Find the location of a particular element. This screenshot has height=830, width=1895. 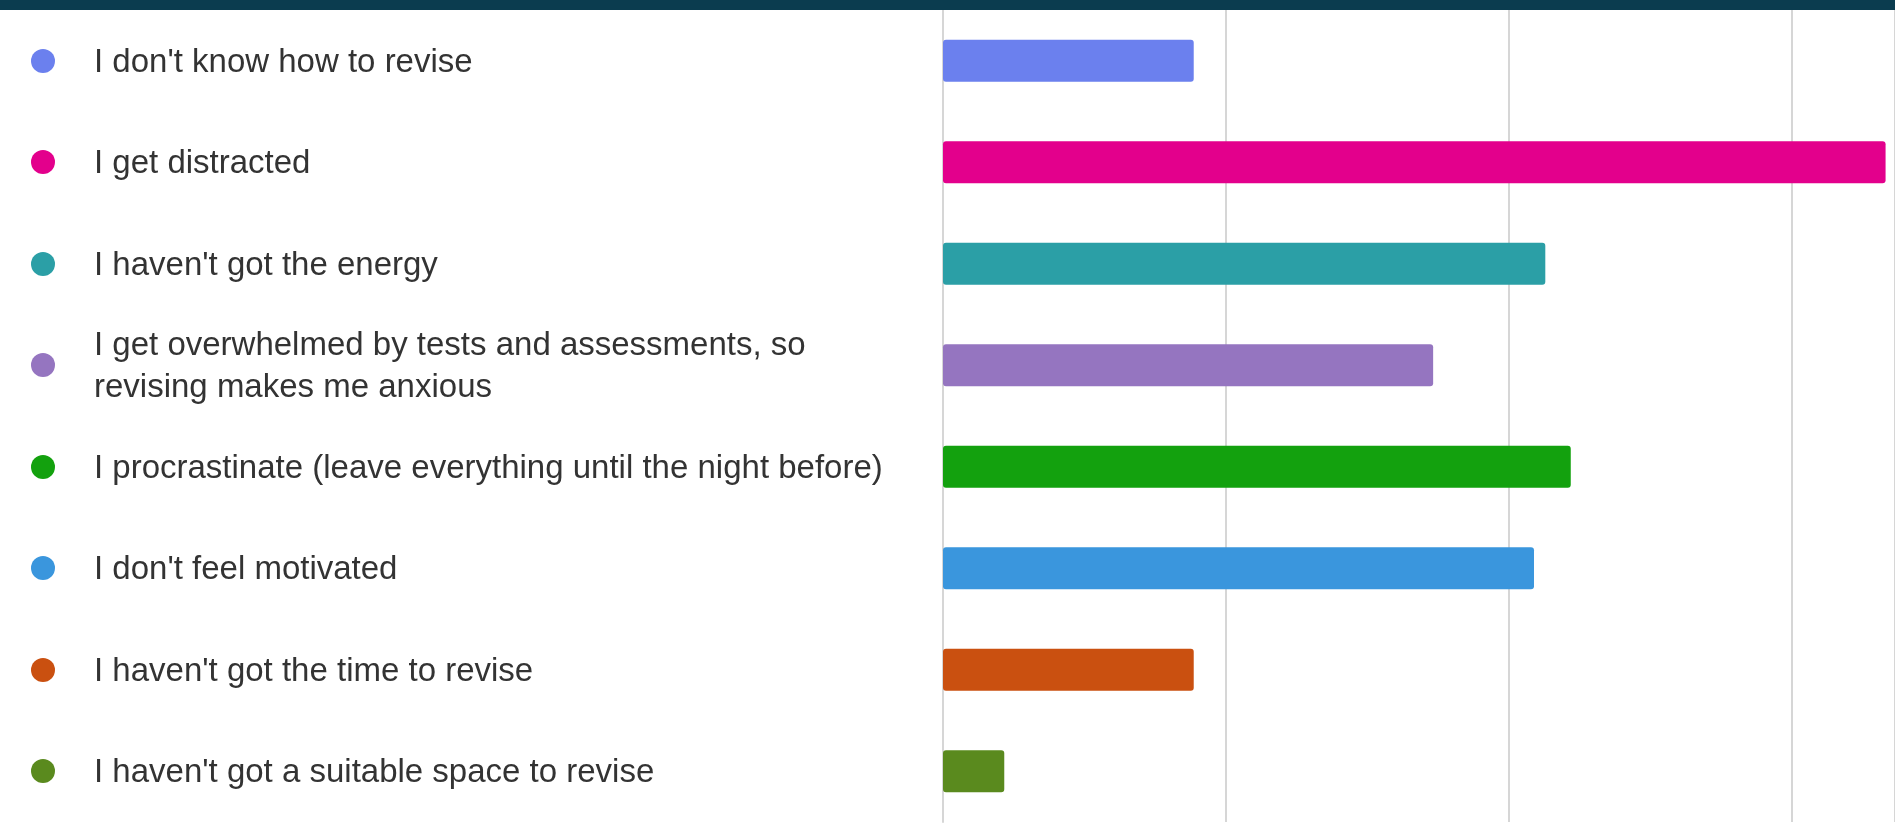

y-tick-label: I haven't got the energy is located at coordinates (266, 263).